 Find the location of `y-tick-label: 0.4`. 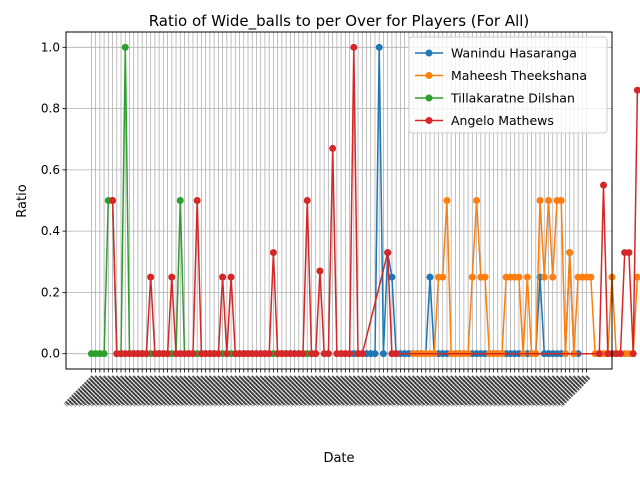

y-tick-label: 0.4 is located at coordinates (50, 231).